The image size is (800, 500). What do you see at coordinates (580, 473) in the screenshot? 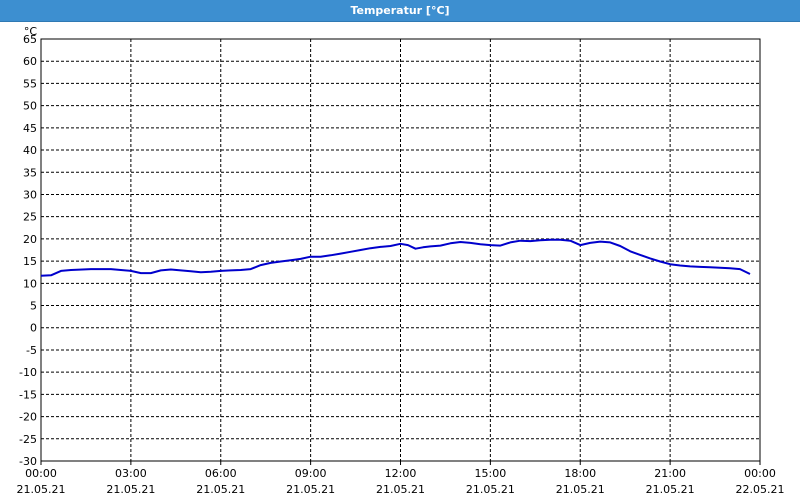
I see `x-tick-time: 18:00` at bounding box center [580, 473].